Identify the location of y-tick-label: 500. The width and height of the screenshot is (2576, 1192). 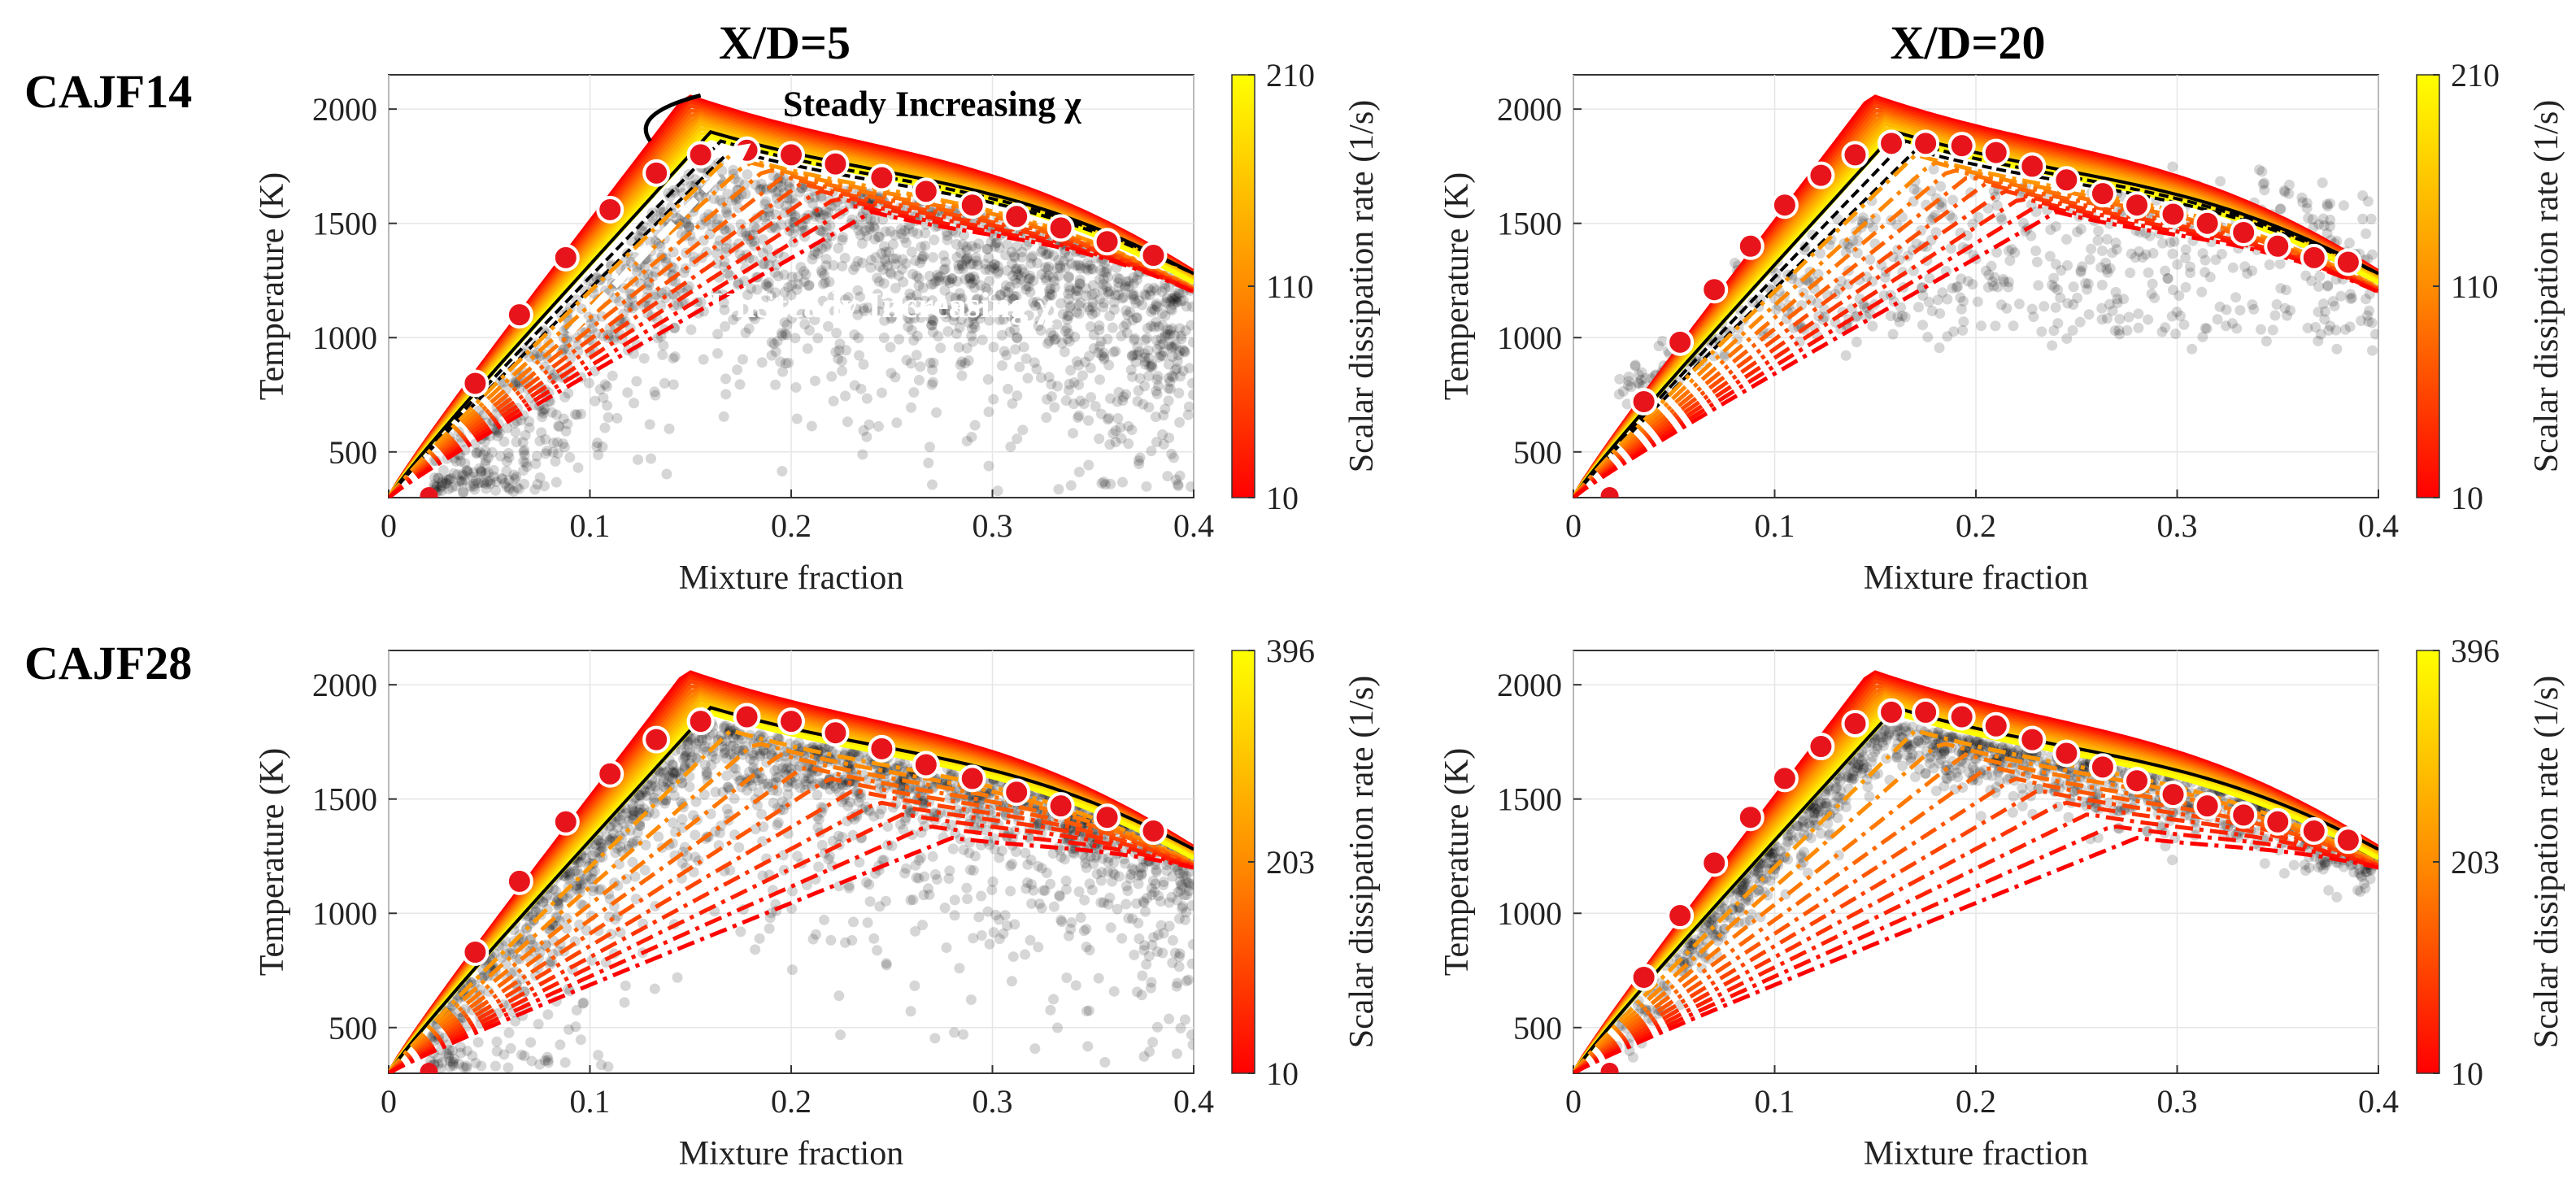
(1538, 452).